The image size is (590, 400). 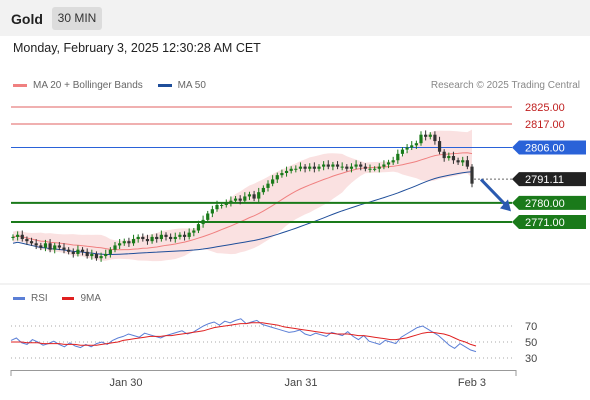 I want to click on level-label-2780.00: 2780.00, so click(x=545, y=204).